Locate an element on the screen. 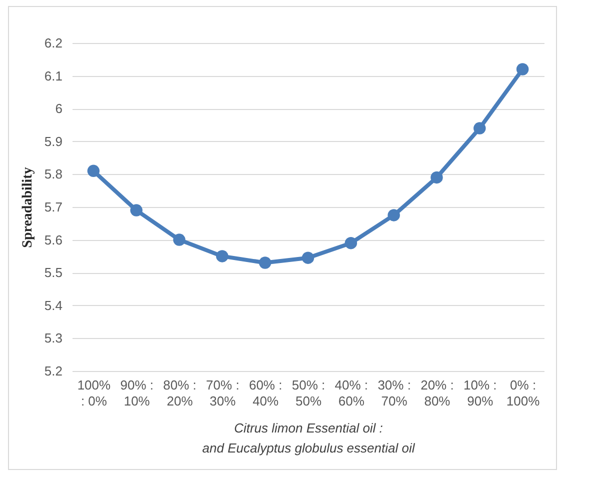 The image size is (589, 494). y-tick-label: 6 is located at coordinates (58, 108).